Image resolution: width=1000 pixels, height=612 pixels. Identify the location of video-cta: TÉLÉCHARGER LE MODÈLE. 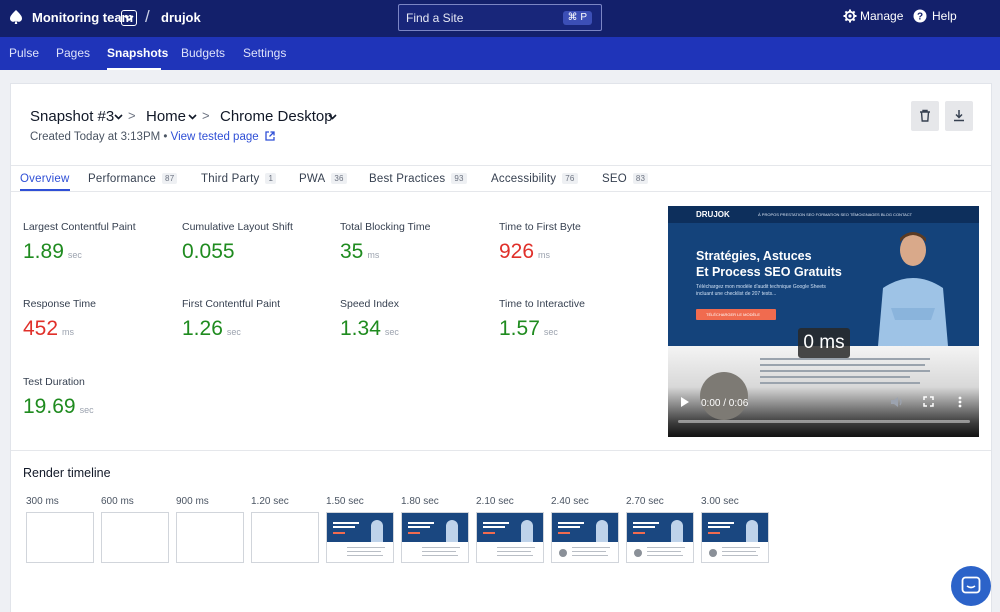
(736, 314).